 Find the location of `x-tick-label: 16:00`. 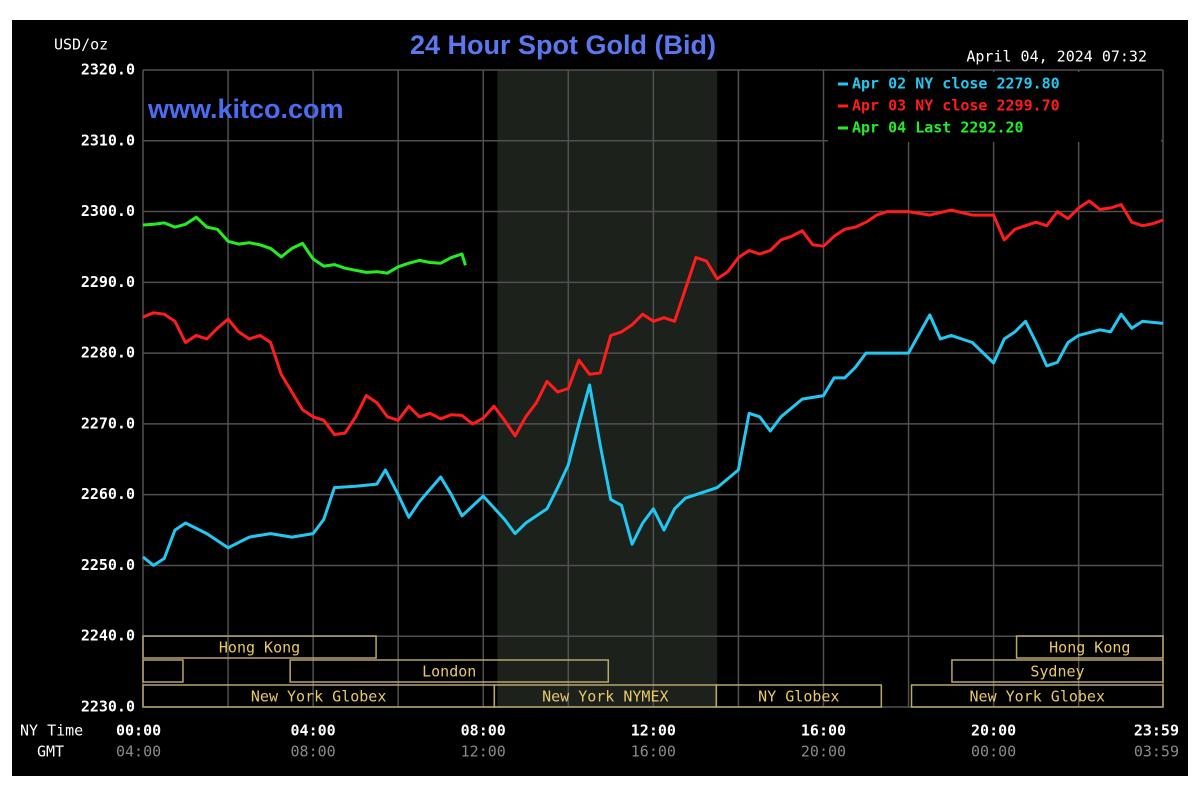

x-tick-label: 16:00 is located at coordinates (823, 731).